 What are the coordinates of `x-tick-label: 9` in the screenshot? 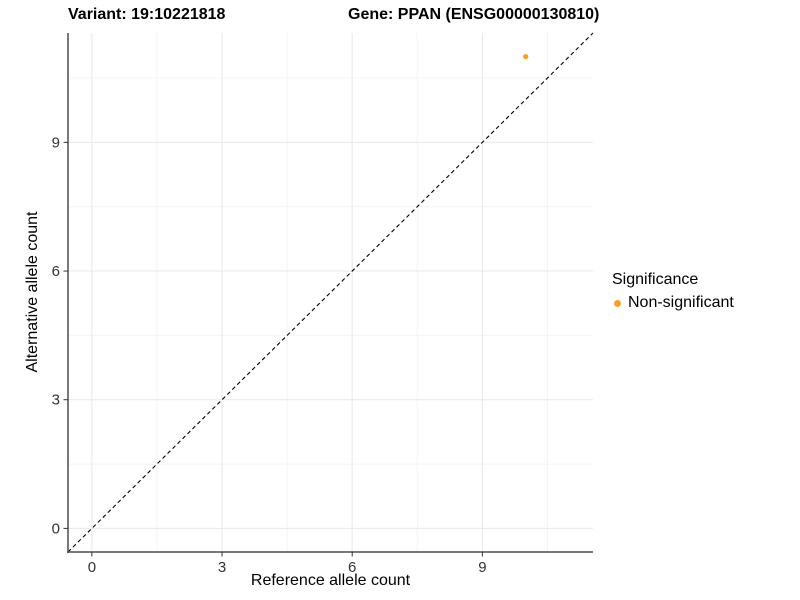 It's located at (482, 567).